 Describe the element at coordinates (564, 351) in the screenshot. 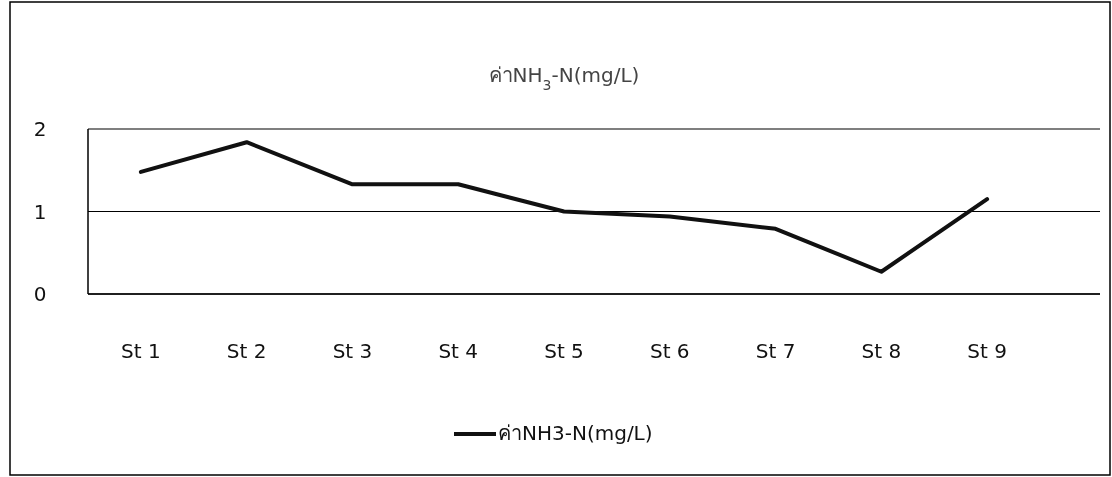

I see `x-tick-label: St 5` at that location.